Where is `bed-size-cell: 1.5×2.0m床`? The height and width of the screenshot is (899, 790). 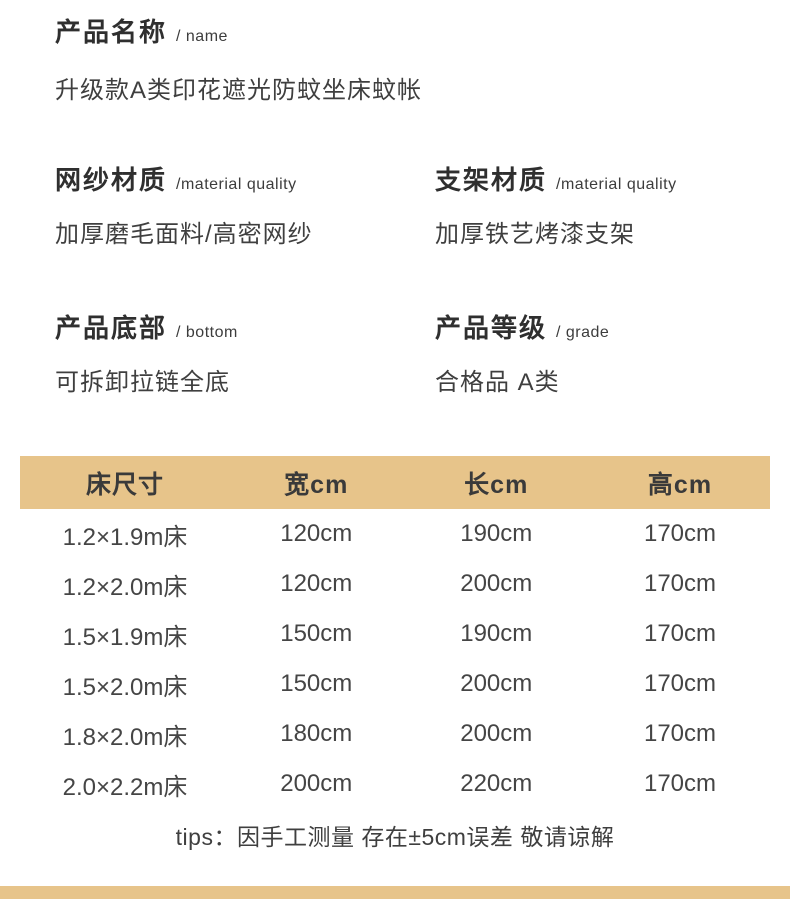
bed-size-cell: 1.5×2.0m床 is located at coordinates (125, 687).